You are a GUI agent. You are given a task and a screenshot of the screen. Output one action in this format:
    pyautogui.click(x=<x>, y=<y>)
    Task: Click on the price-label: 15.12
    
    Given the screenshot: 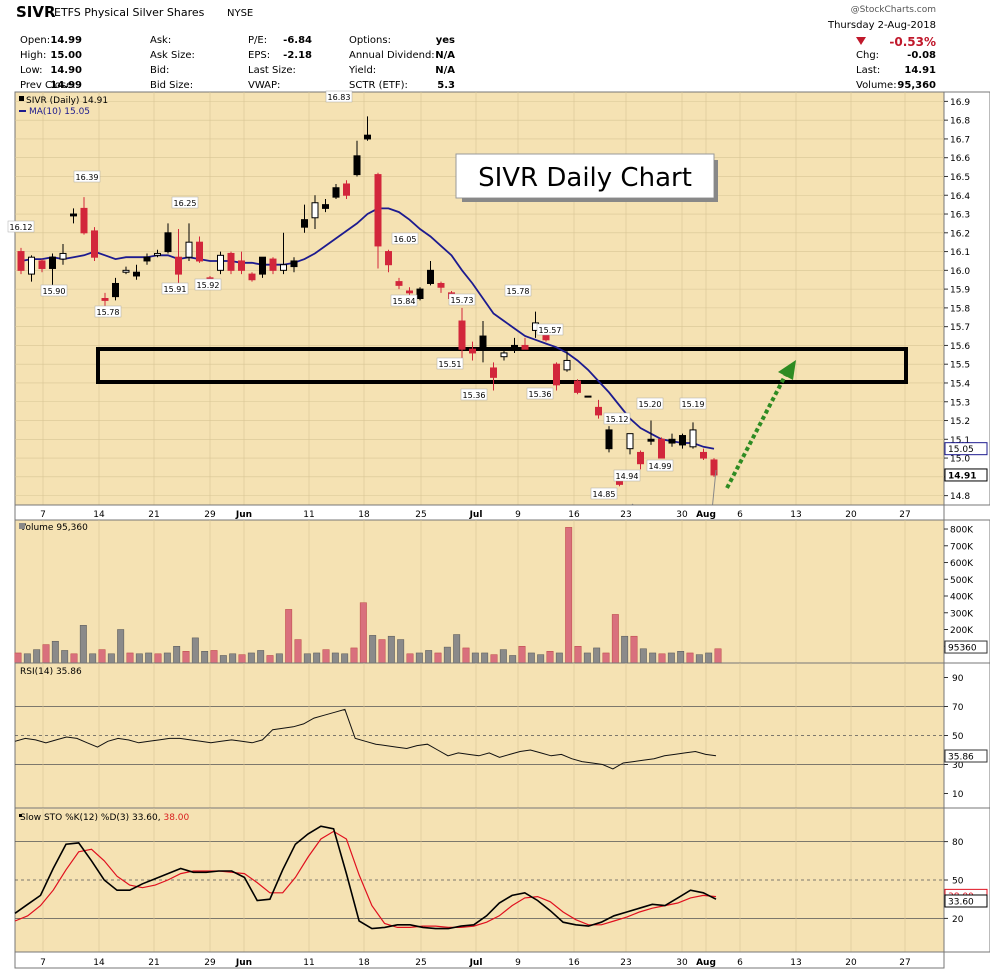 What is the action you would take?
    pyautogui.click(x=617, y=419)
    